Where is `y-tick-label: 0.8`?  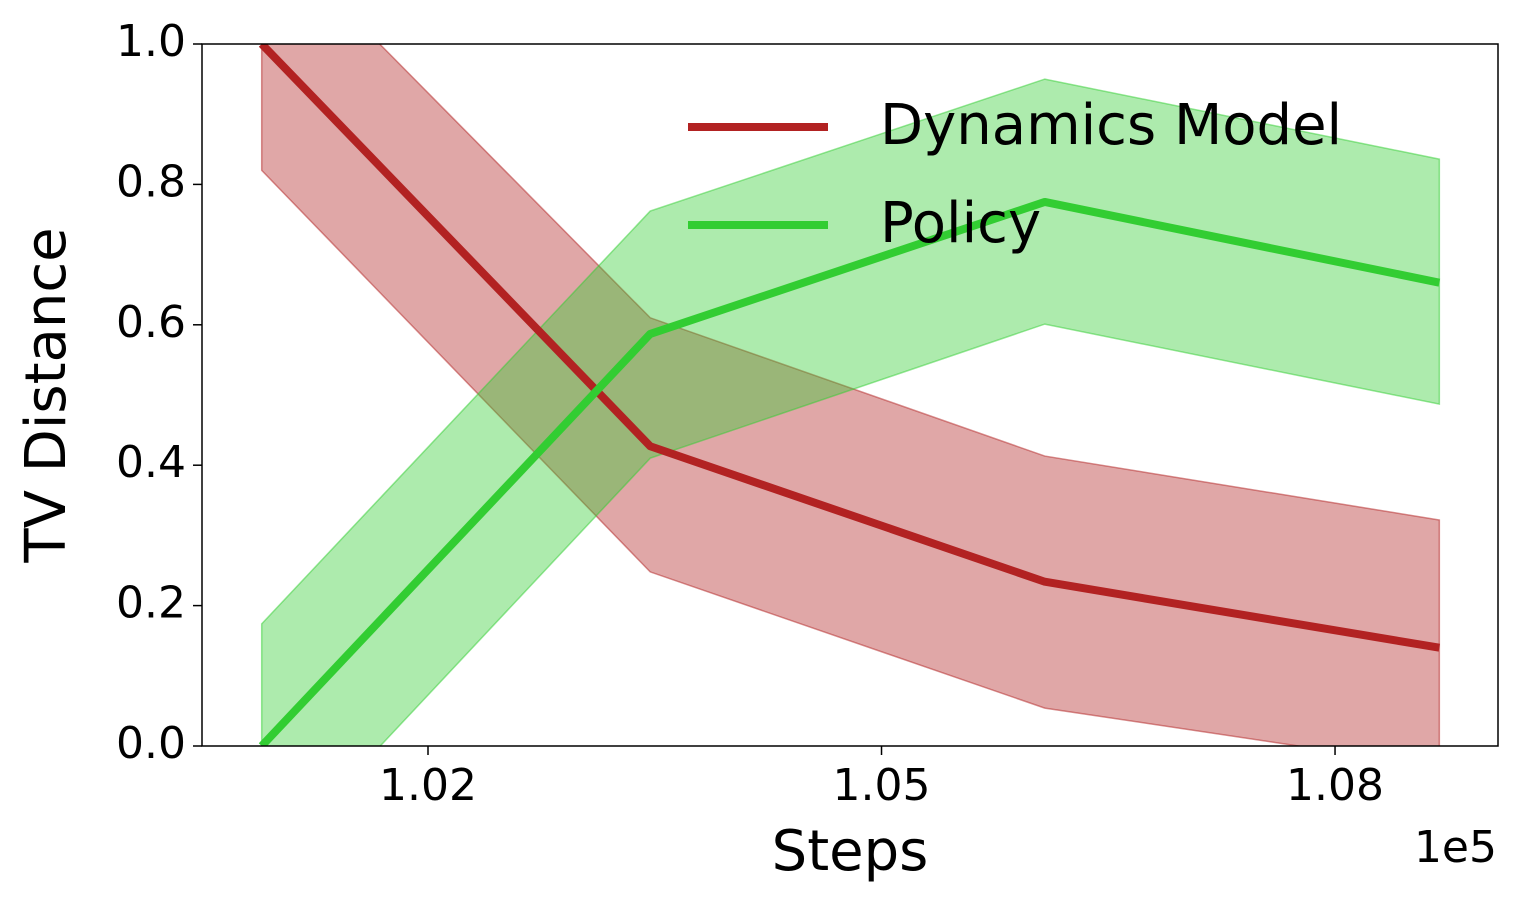
y-tick-label: 0.8 is located at coordinates (151, 181).